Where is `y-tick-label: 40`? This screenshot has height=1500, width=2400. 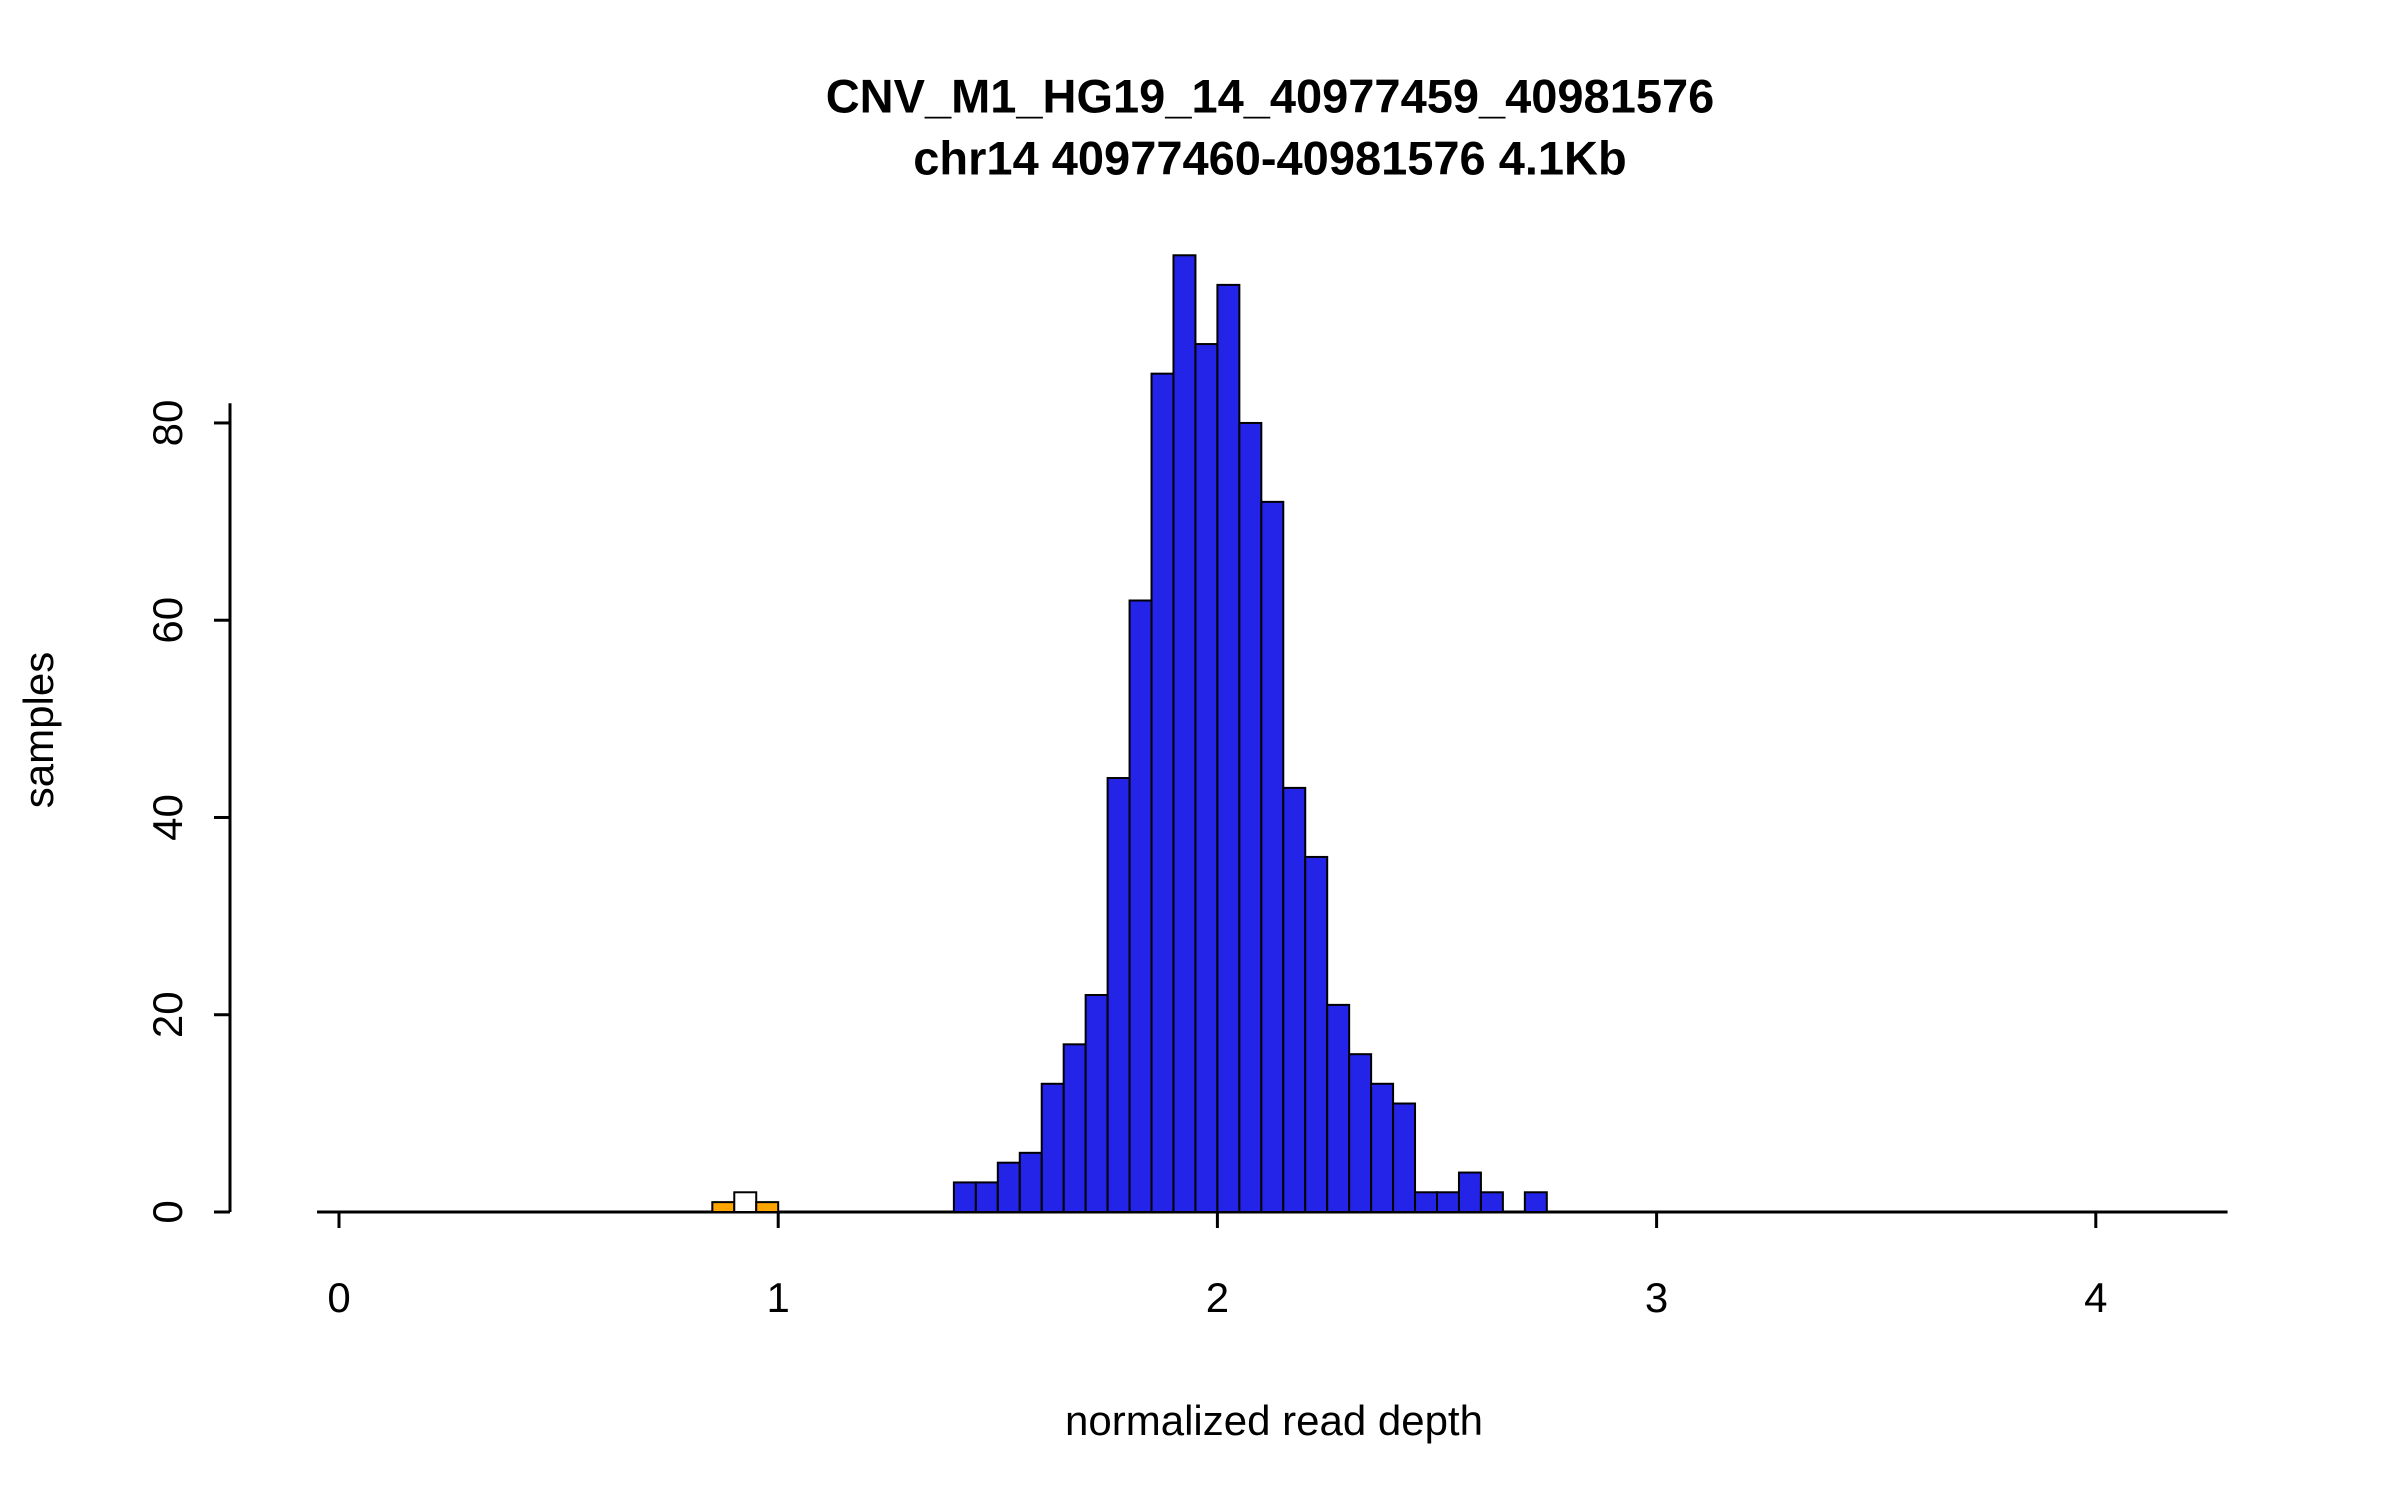
y-tick-label: 40 is located at coordinates (167, 817).